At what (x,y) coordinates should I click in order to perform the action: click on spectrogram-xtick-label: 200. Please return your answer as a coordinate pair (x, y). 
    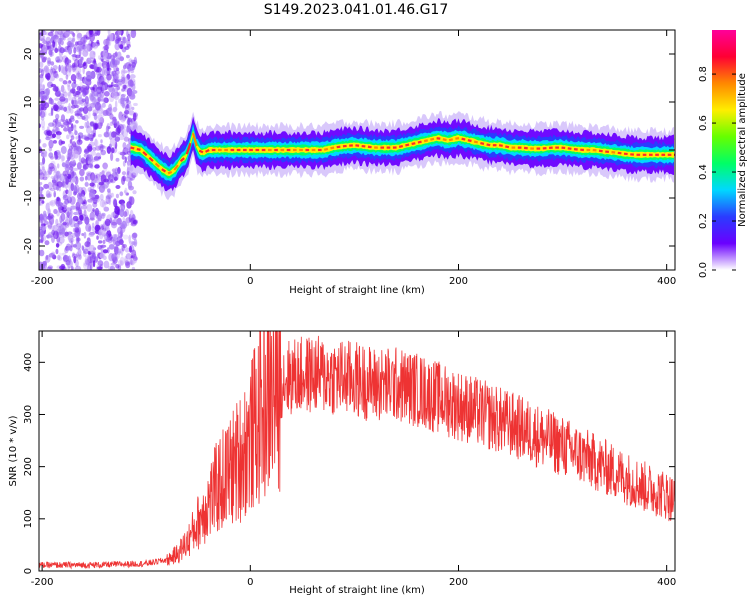
    Looking at the image, I should click on (458, 281).